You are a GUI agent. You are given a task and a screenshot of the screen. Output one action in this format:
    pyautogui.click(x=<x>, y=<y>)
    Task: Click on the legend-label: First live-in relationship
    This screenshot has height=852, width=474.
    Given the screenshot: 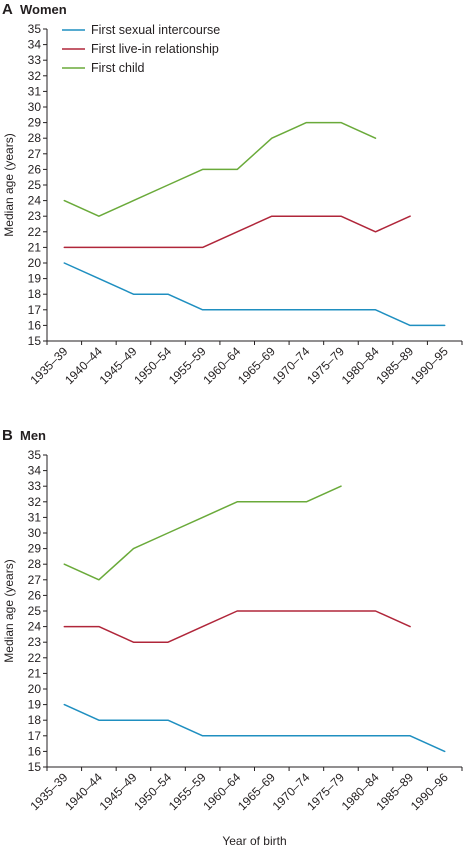 What is the action you would take?
    pyautogui.click(x=155, y=49)
    